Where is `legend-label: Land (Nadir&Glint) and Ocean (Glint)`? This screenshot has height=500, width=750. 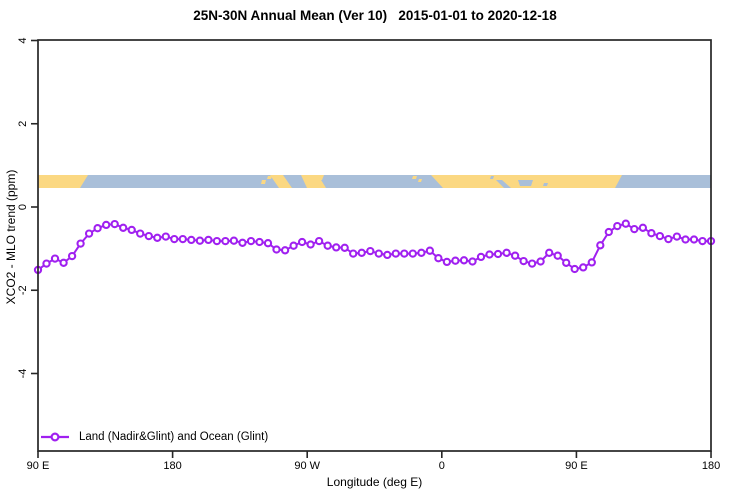
legend-label: Land (Nadir&Glint) and Ocean (Glint) is located at coordinates (174, 437).